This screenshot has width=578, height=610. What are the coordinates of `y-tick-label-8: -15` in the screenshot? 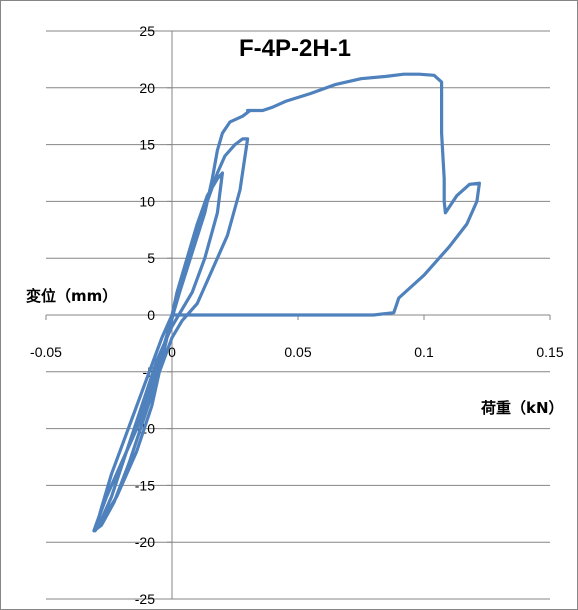 It's located at (145, 485).